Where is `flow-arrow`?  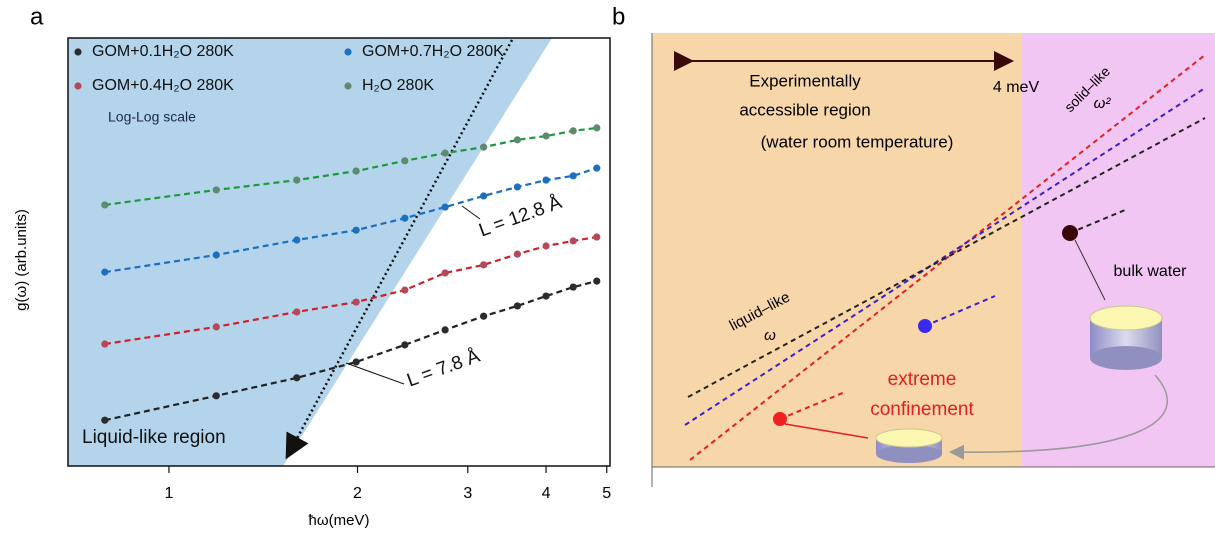
flow-arrow is located at coordinates (1058, 417).